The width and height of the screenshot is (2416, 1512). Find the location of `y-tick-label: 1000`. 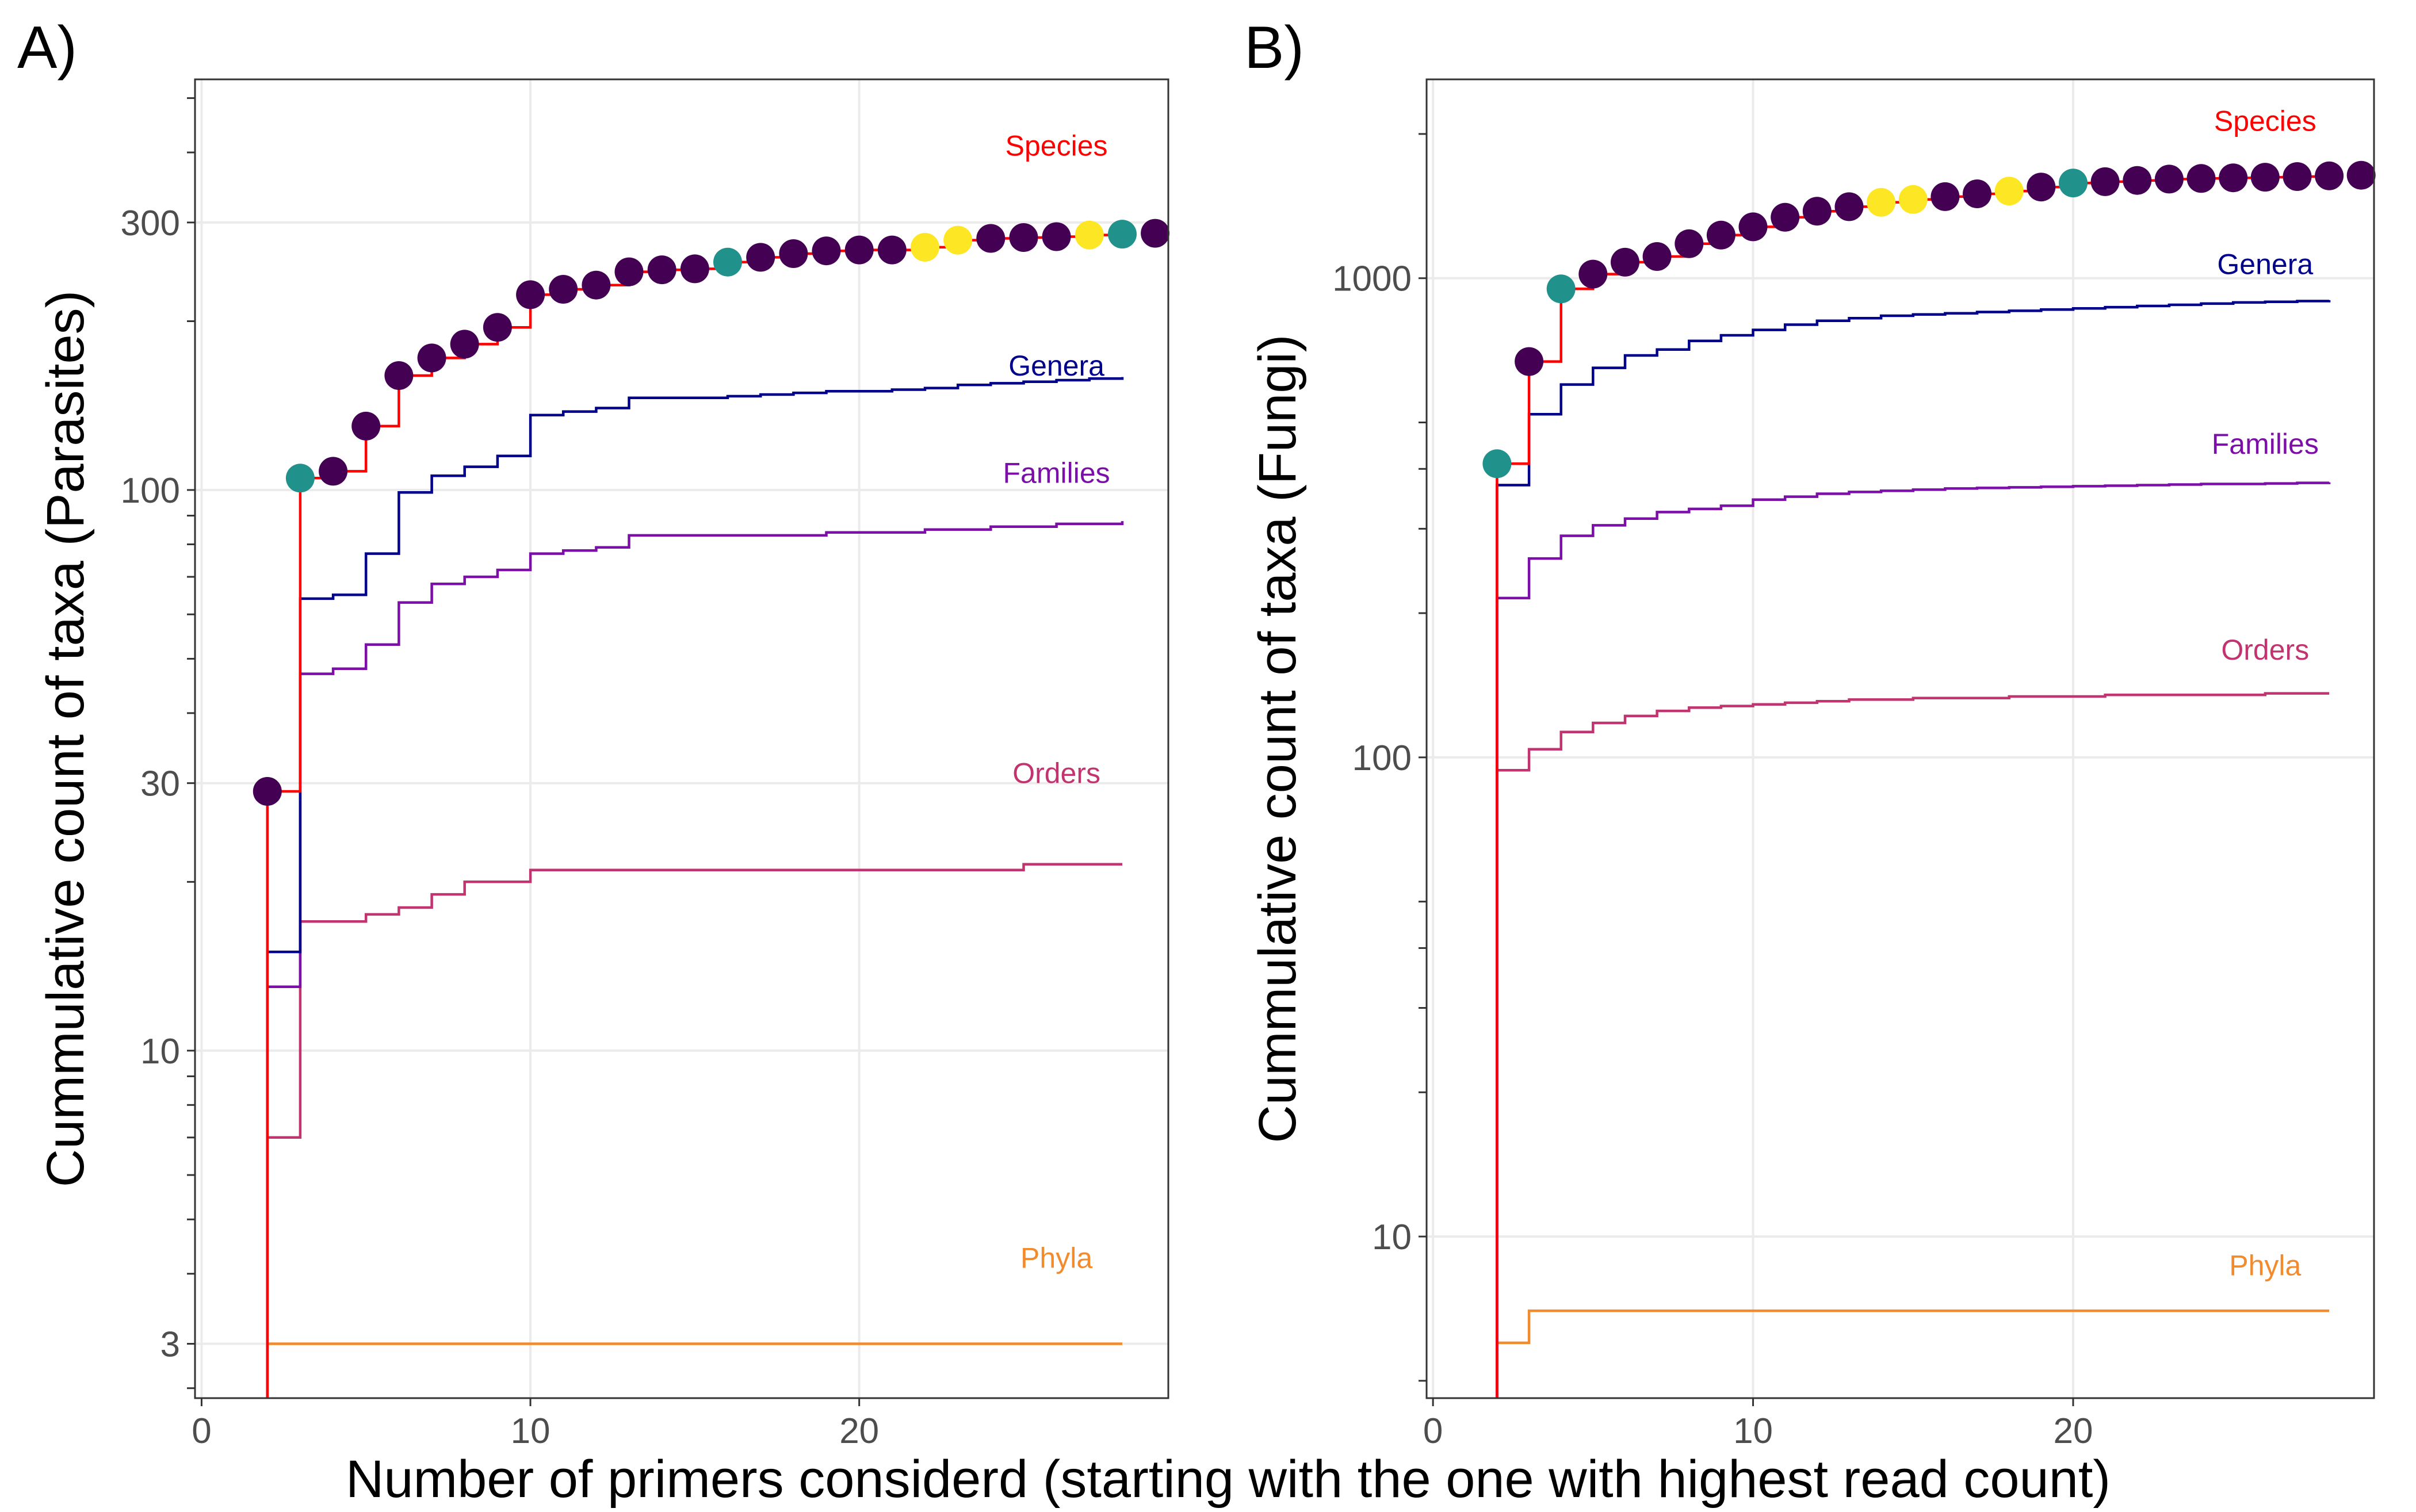

y-tick-label: 1000 is located at coordinates (1372, 279).